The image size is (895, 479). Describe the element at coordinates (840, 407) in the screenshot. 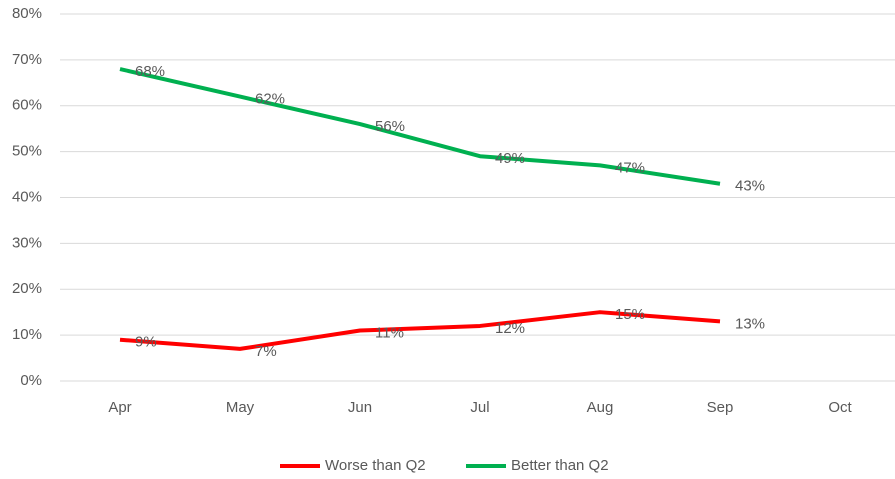

I see `x-tick-label: Oct` at that location.